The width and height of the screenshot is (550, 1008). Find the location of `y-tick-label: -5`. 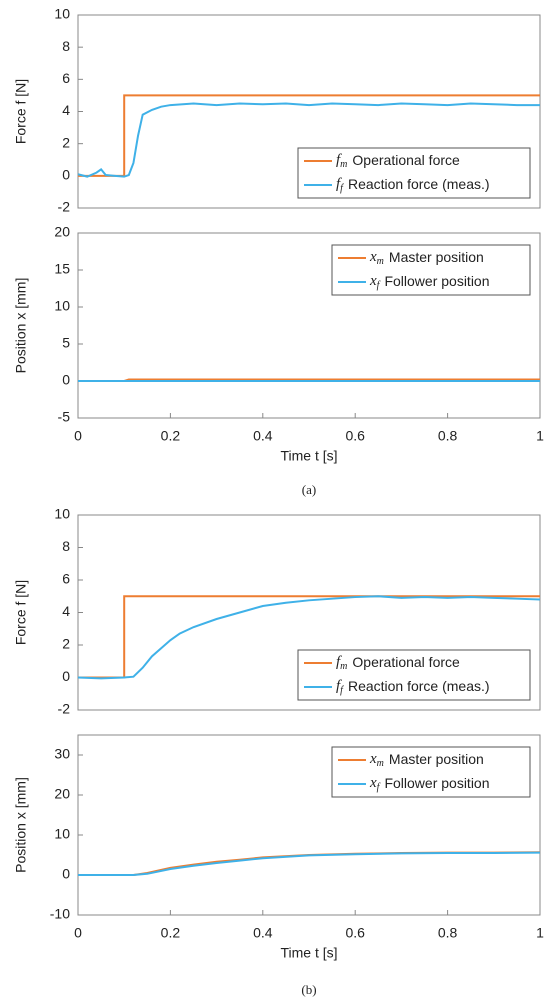

y-tick-label: -5 is located at coordinates (64, 417).